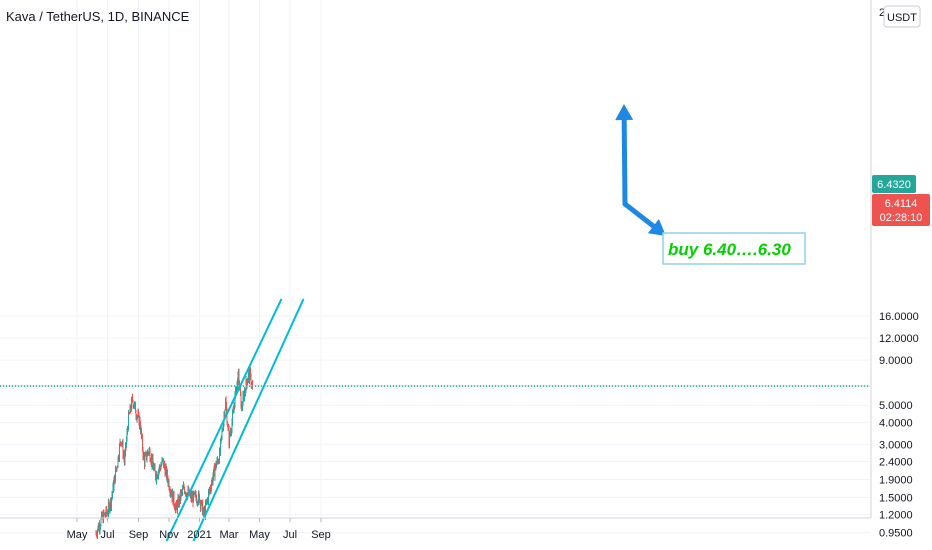 Image resolution: width=932 pixels, height=550 pixels. I want to click on time-axis: May Jul Sep Nov 2021 Mar May Jul Sep, so click(199, 529).